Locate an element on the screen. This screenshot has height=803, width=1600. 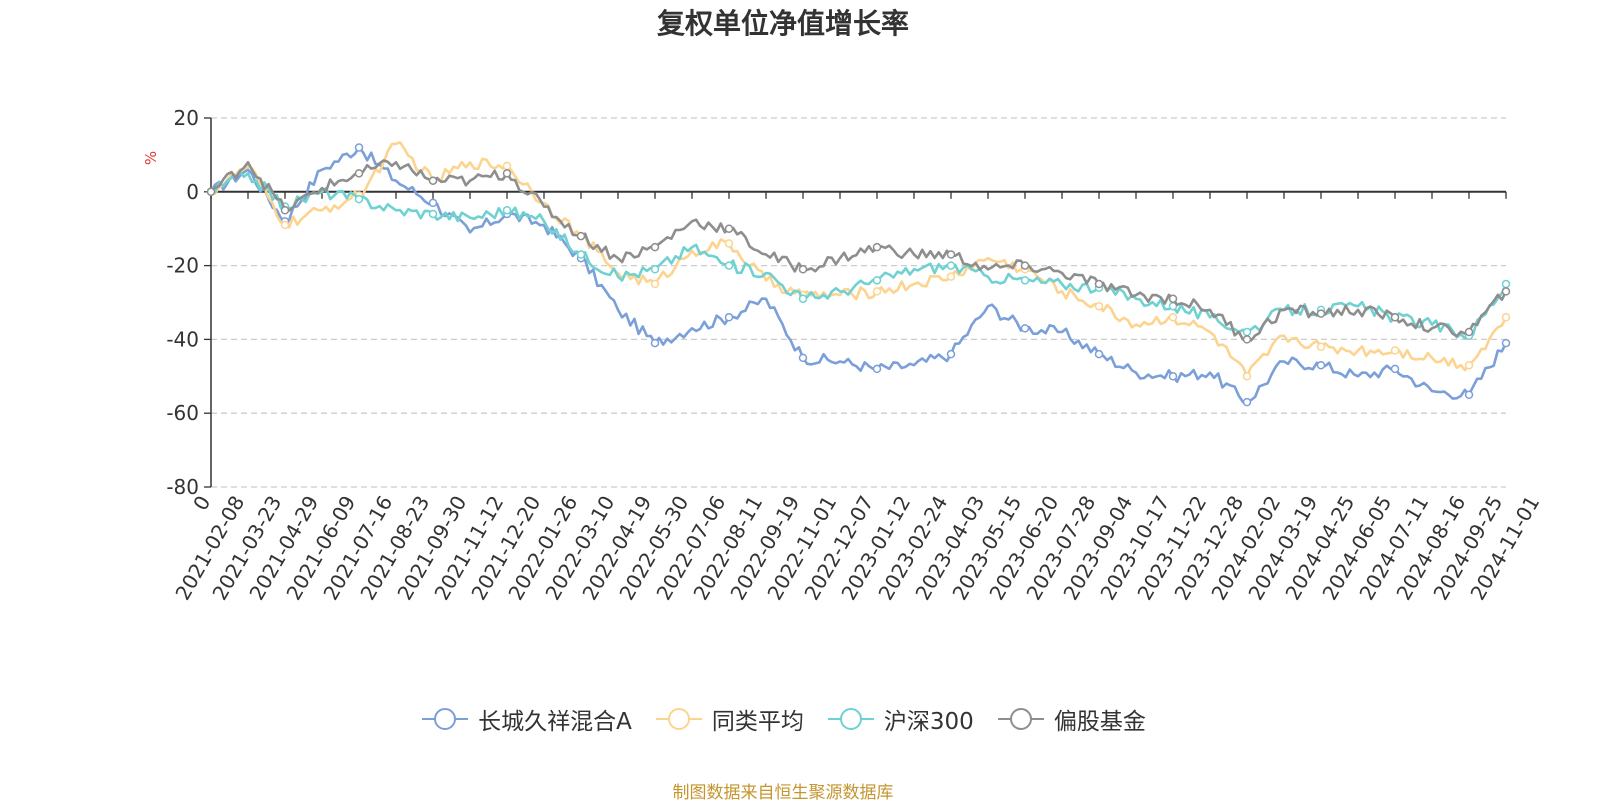
y-tick-label: 0 is located at coordinates (192, 192).